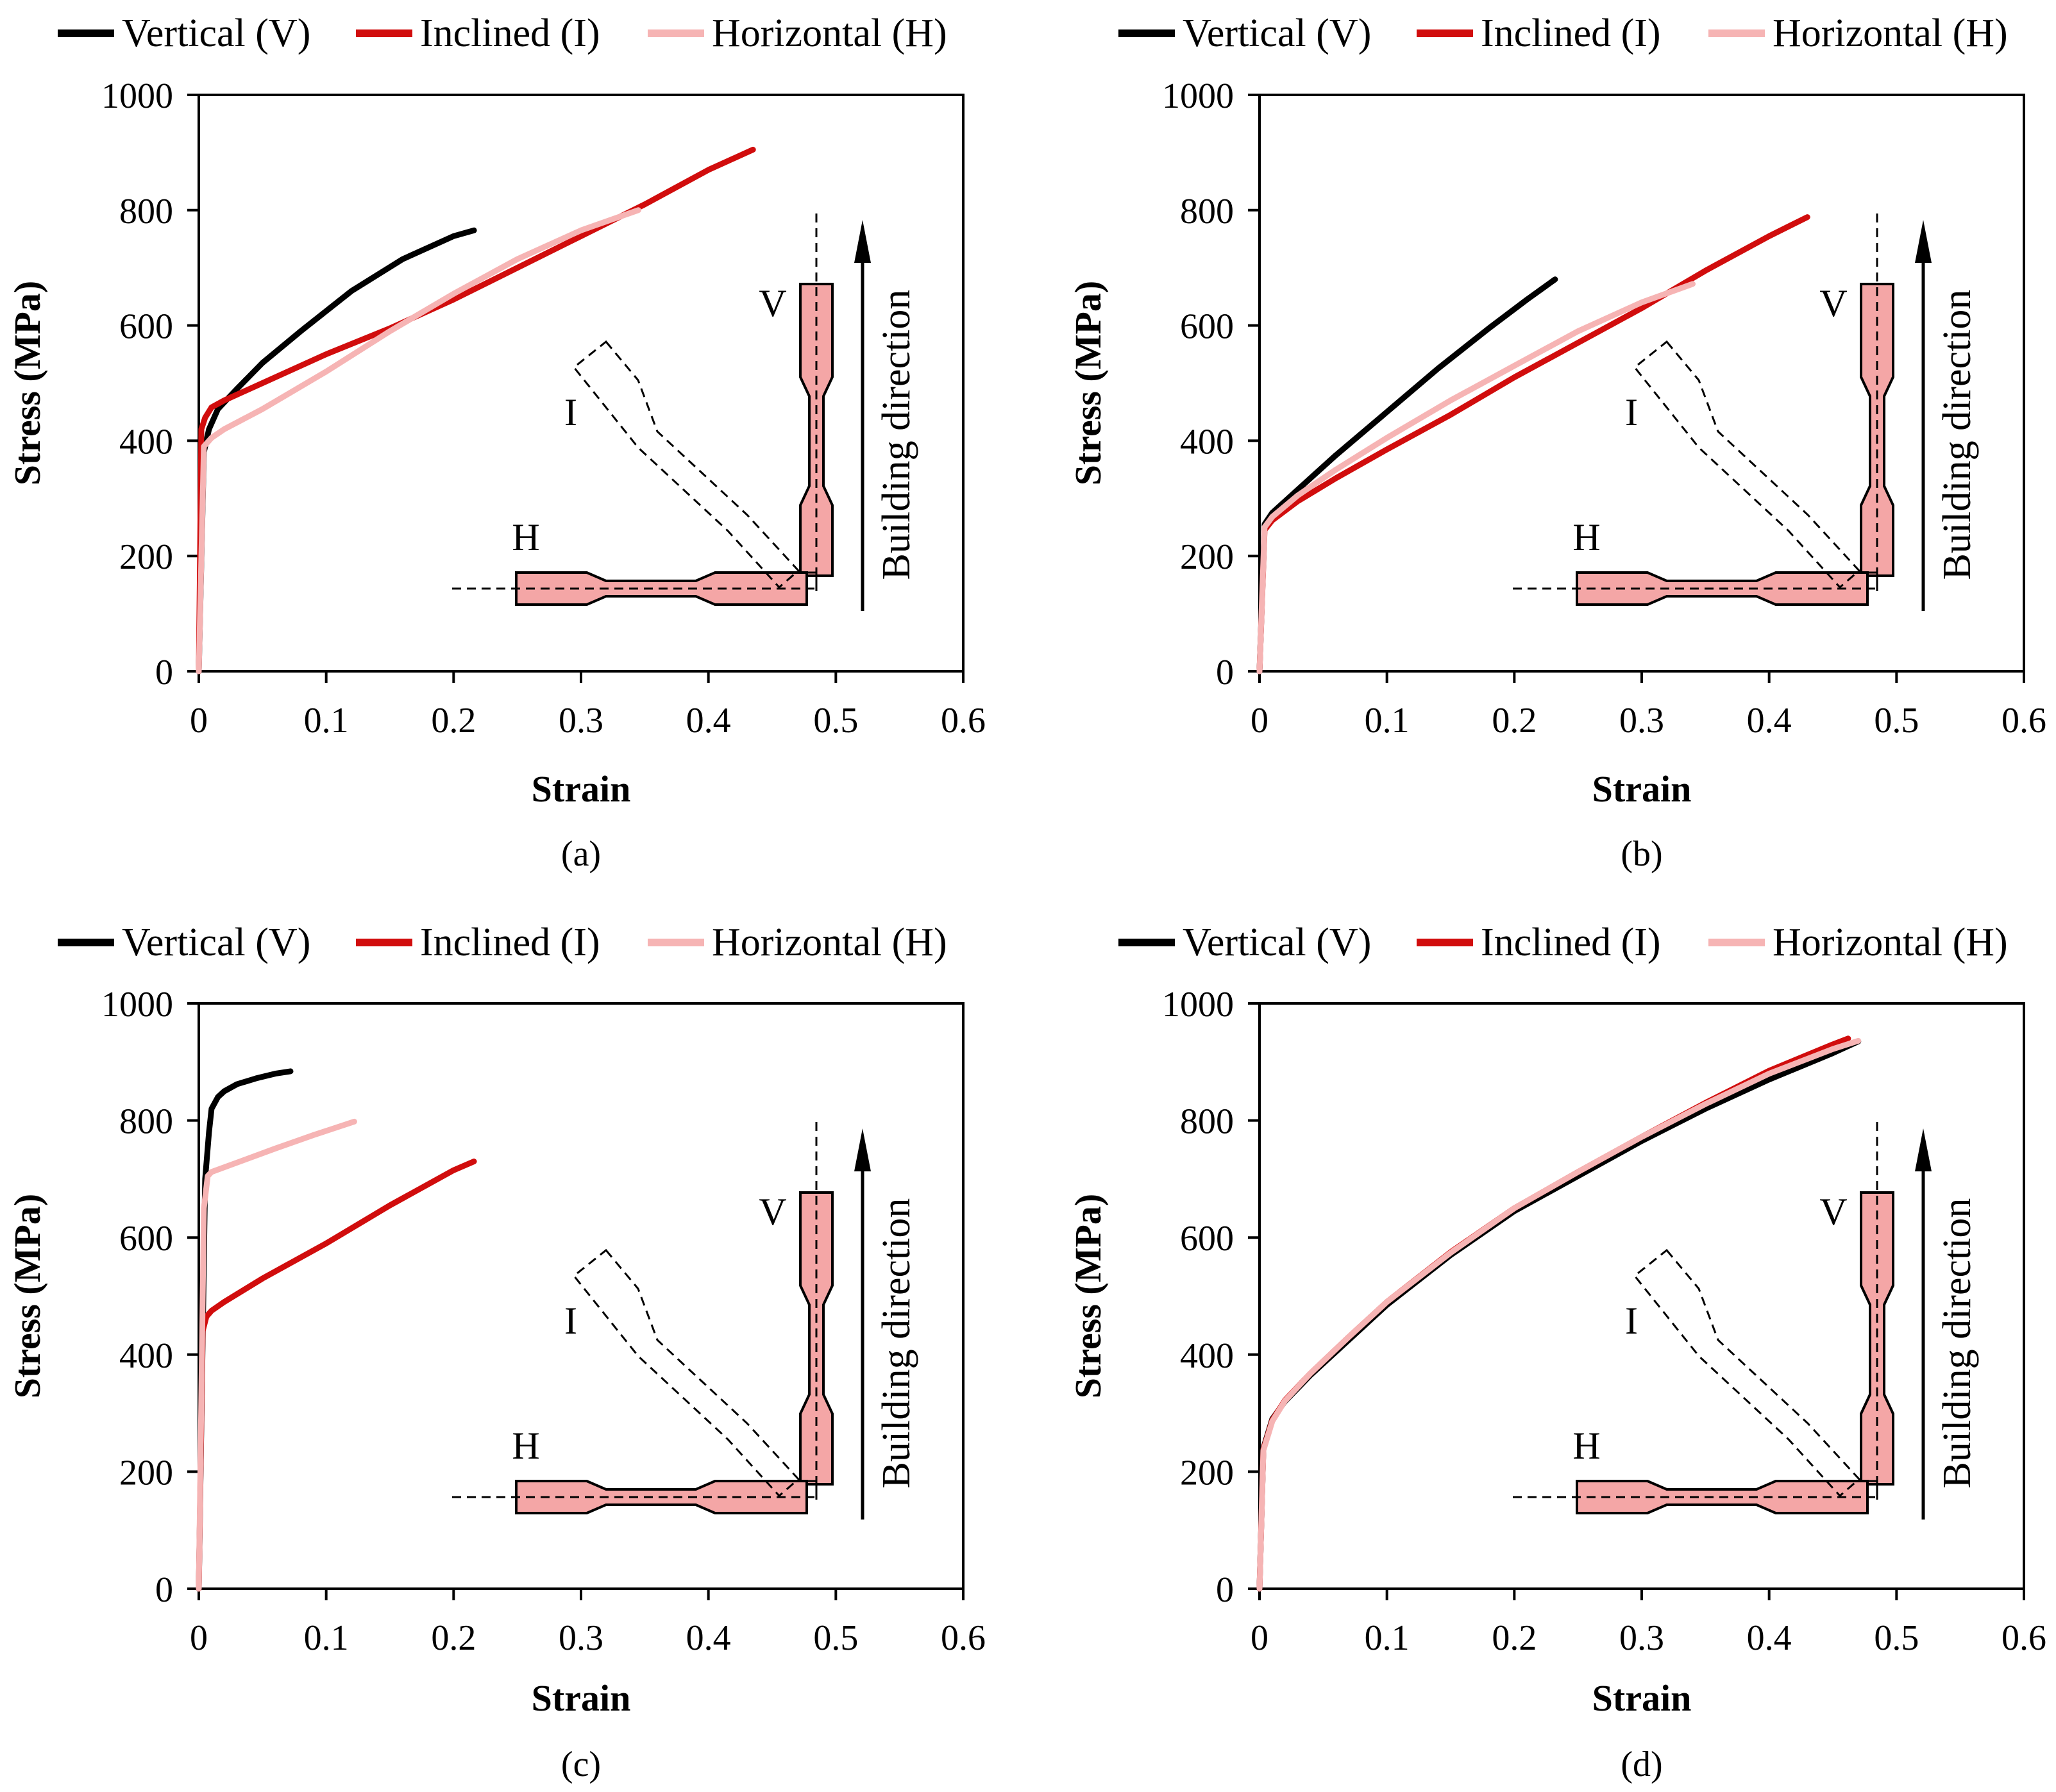 The image size is (2056, 1792). I want to click on panel-label: (a), so click(581, 854).